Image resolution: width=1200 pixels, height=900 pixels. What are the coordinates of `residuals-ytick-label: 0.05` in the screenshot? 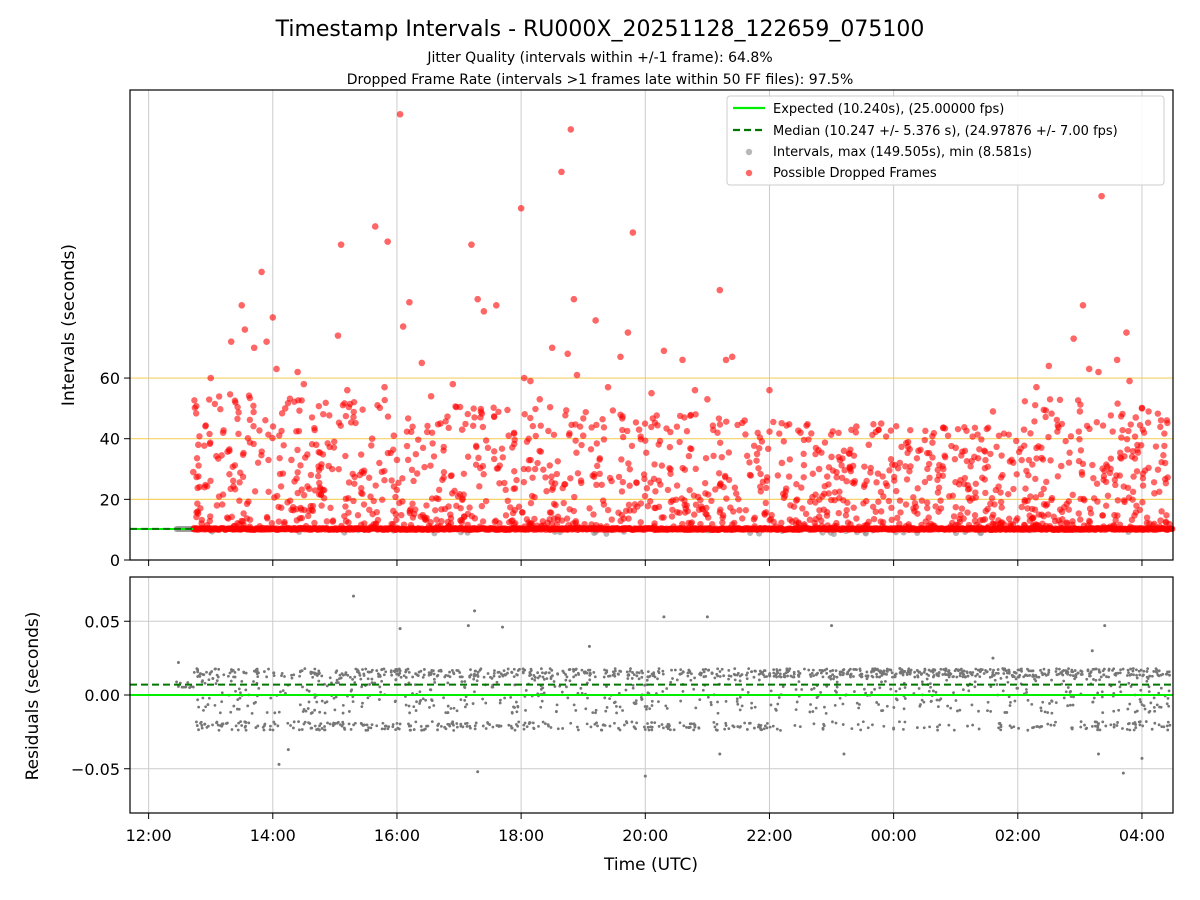 It's located at (102, 621).